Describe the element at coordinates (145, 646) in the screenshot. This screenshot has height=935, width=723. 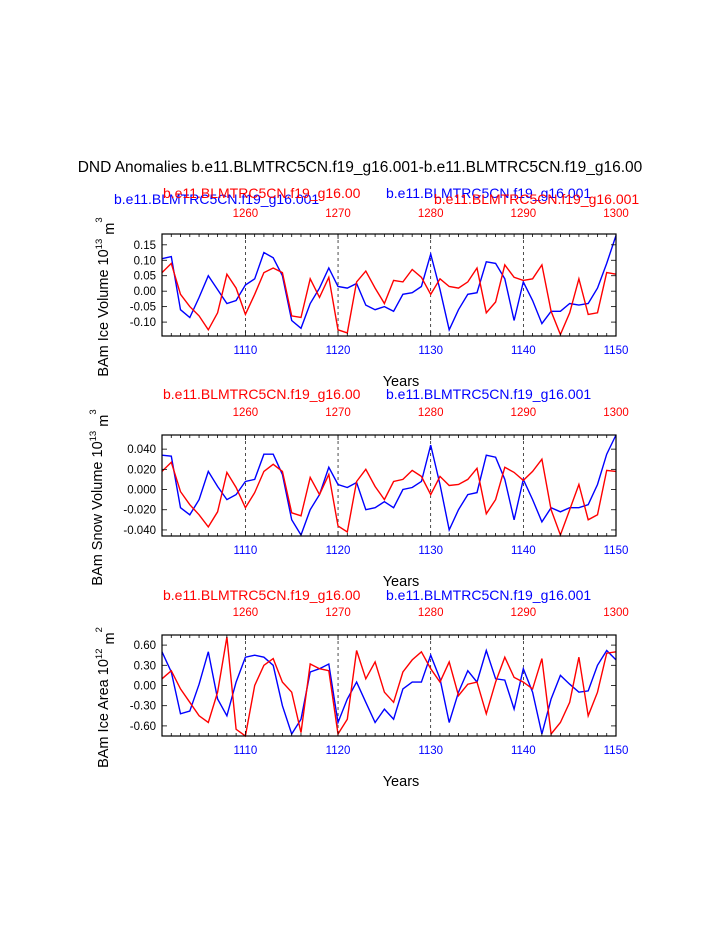
I see `y-tick-label: 0.60` at that location.